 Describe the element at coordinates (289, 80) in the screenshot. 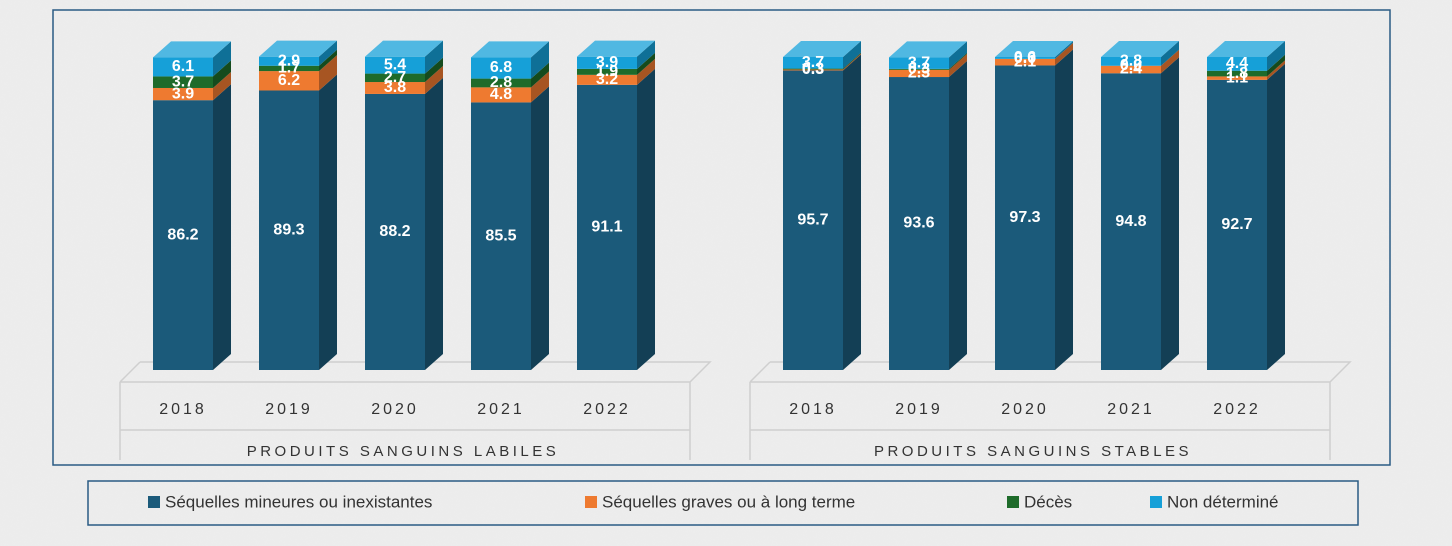

I see `value-label: 6.2` at that location.